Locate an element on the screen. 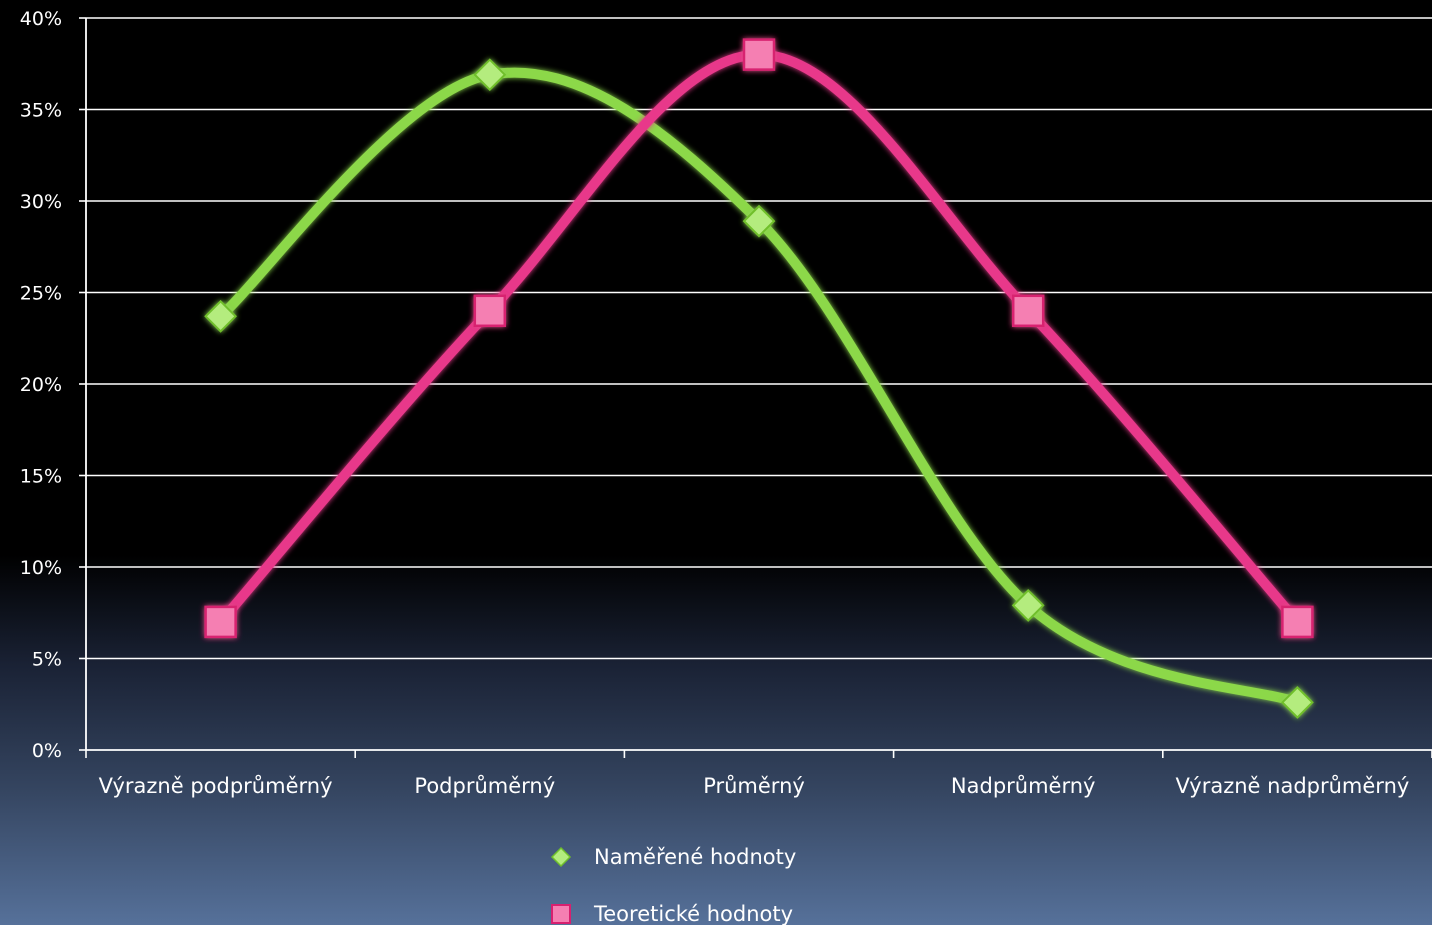 This screenshot has width=1432, height=925. y-tick-label: 35% is located at coordinates (41, 111).